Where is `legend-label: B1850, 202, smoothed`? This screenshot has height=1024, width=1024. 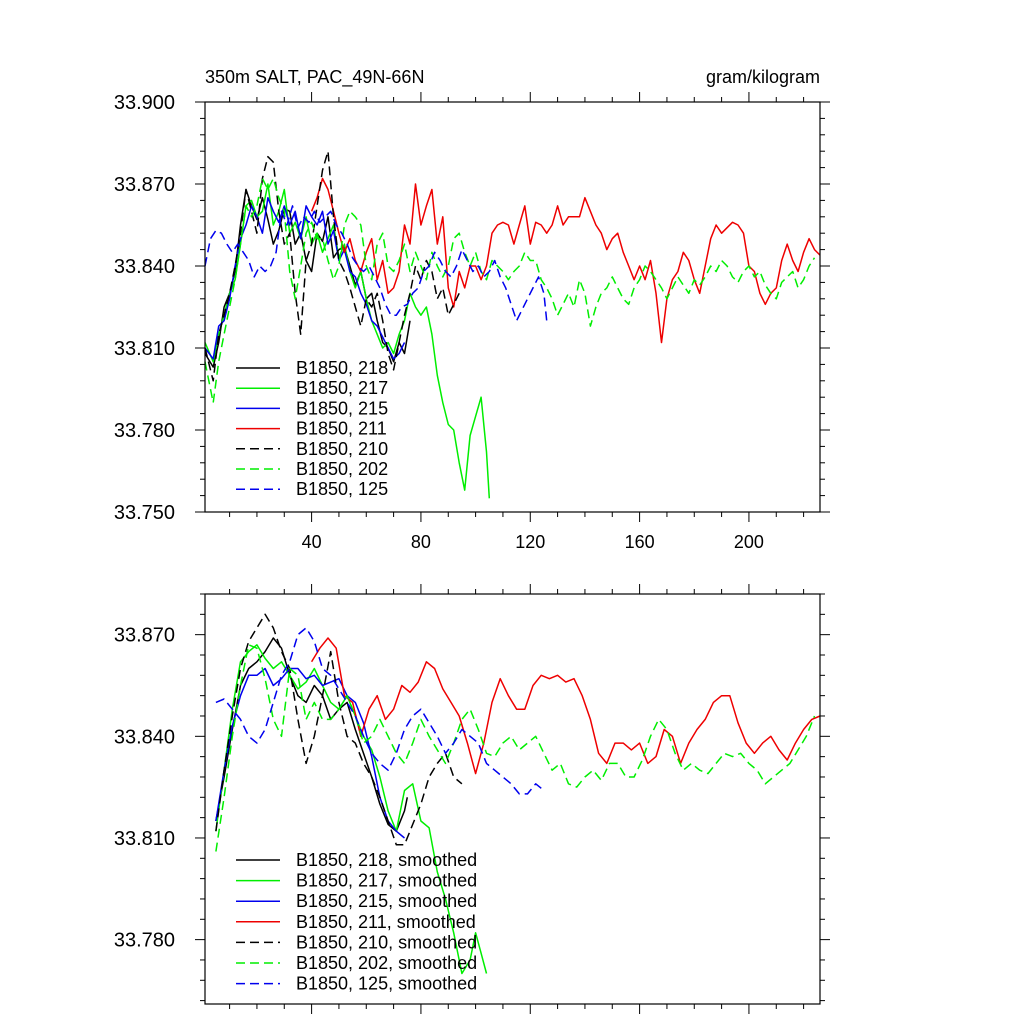
legend-label: B1850, 202, smoothed is located at coordinates (386, 963).